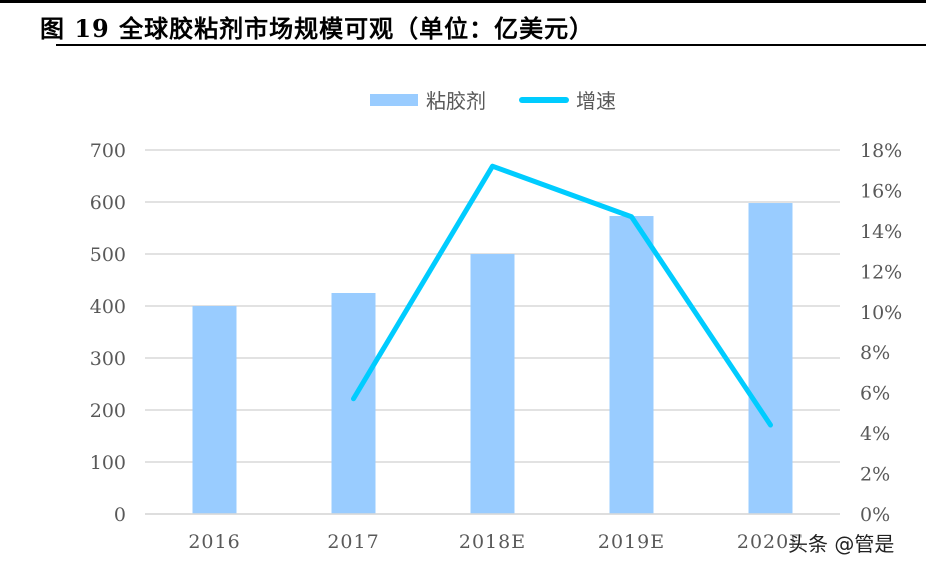  What do you see at coordinates (108, 307) in the screenshot?
I see `y-left-tick-label: 400` at bounding box center [108, 307].